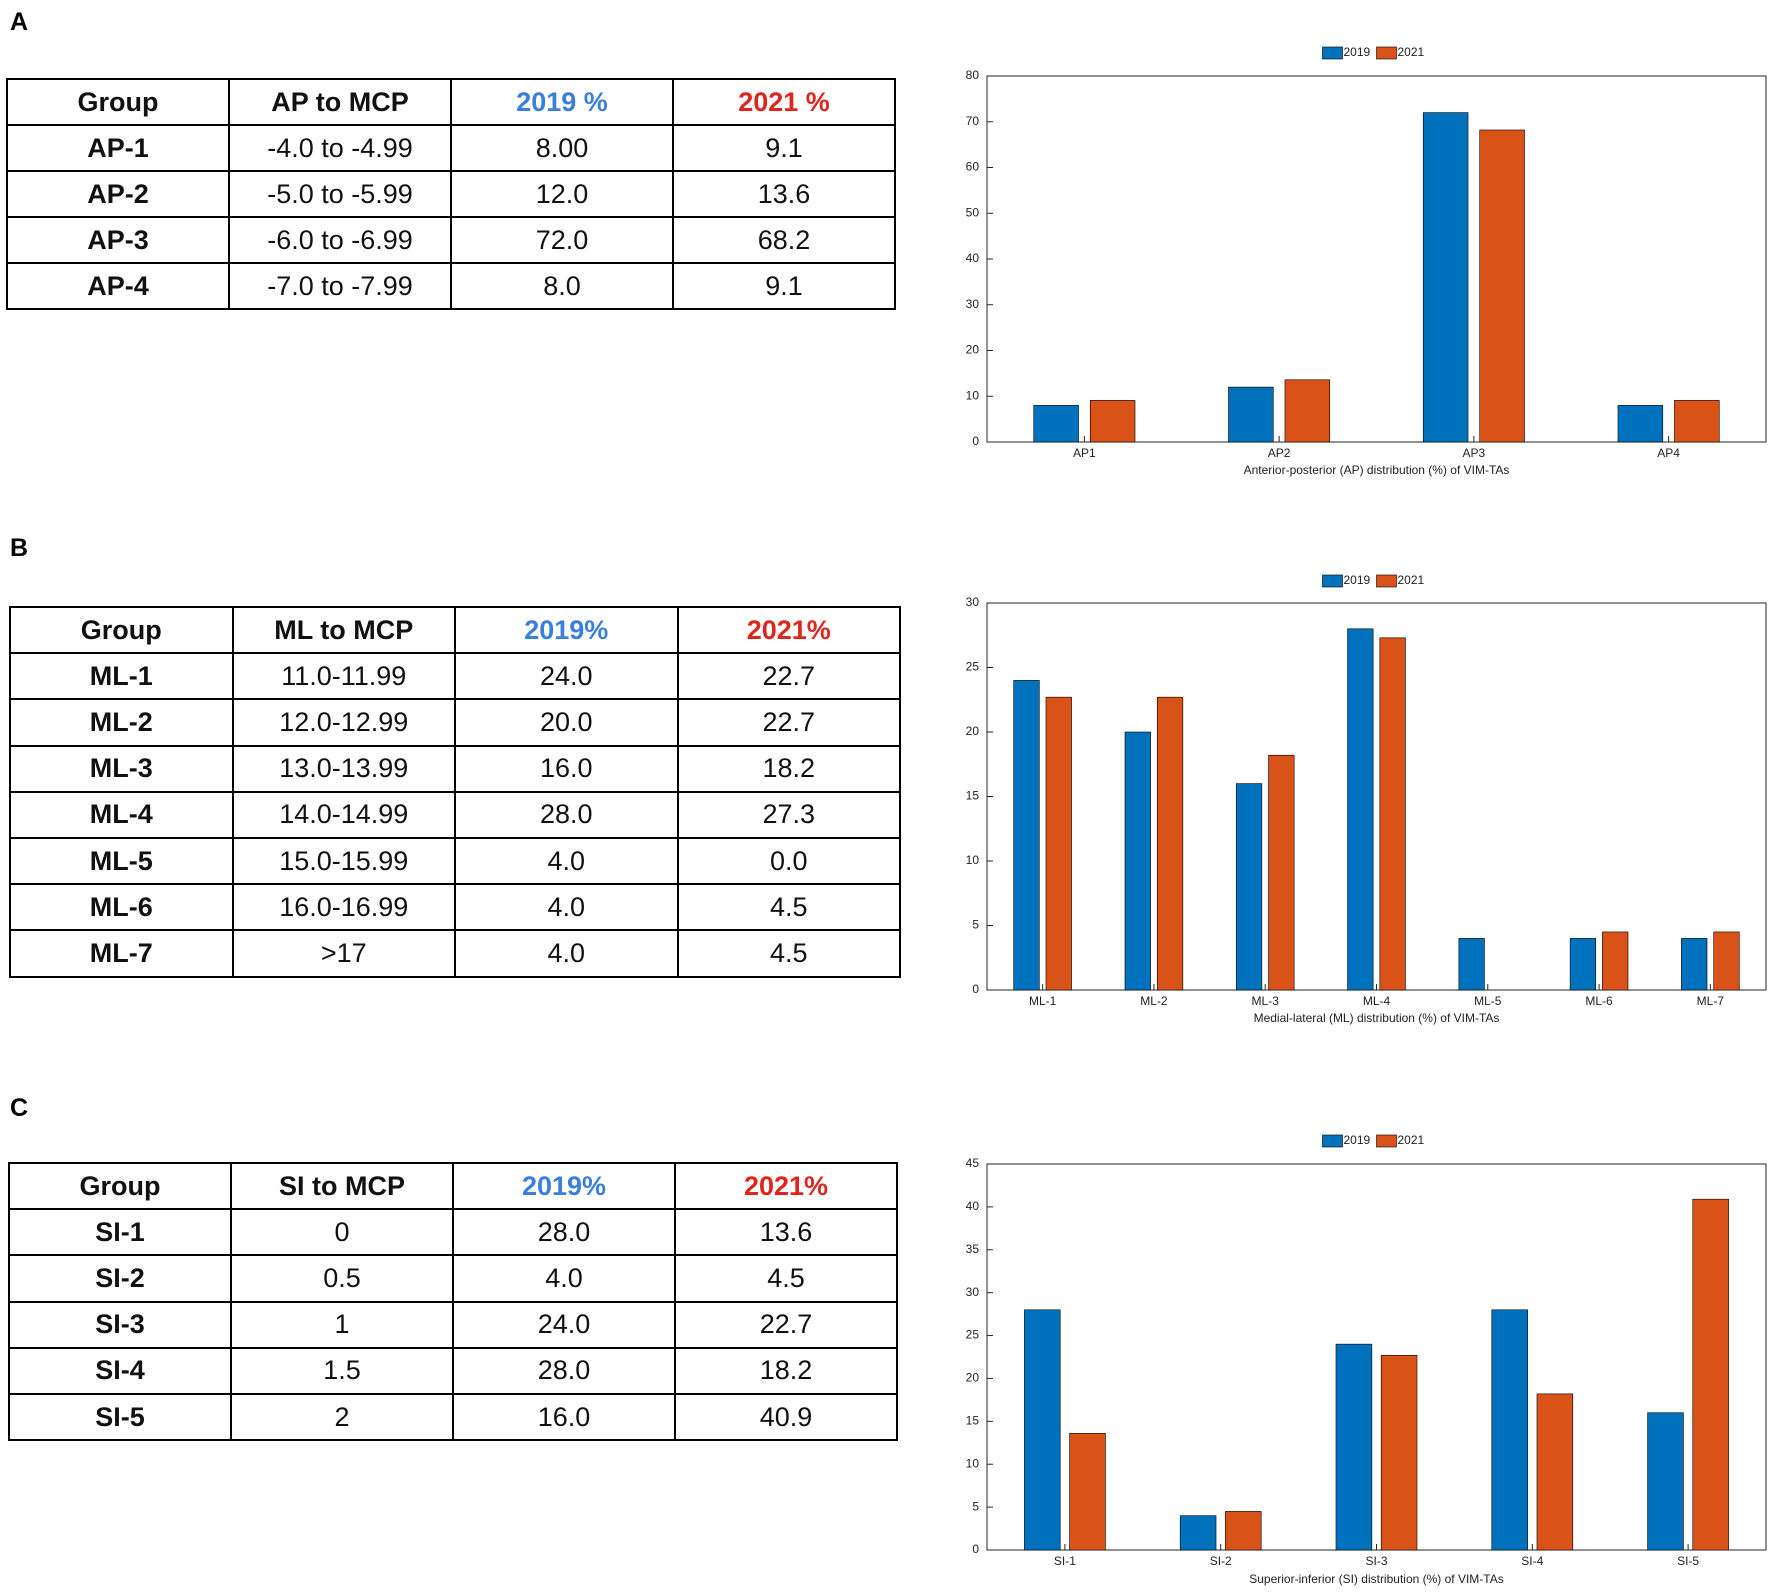  Describe the element at coordinates (1377, 1001) in the screenshot. I see `x-tick-label: ML-4` at that location.